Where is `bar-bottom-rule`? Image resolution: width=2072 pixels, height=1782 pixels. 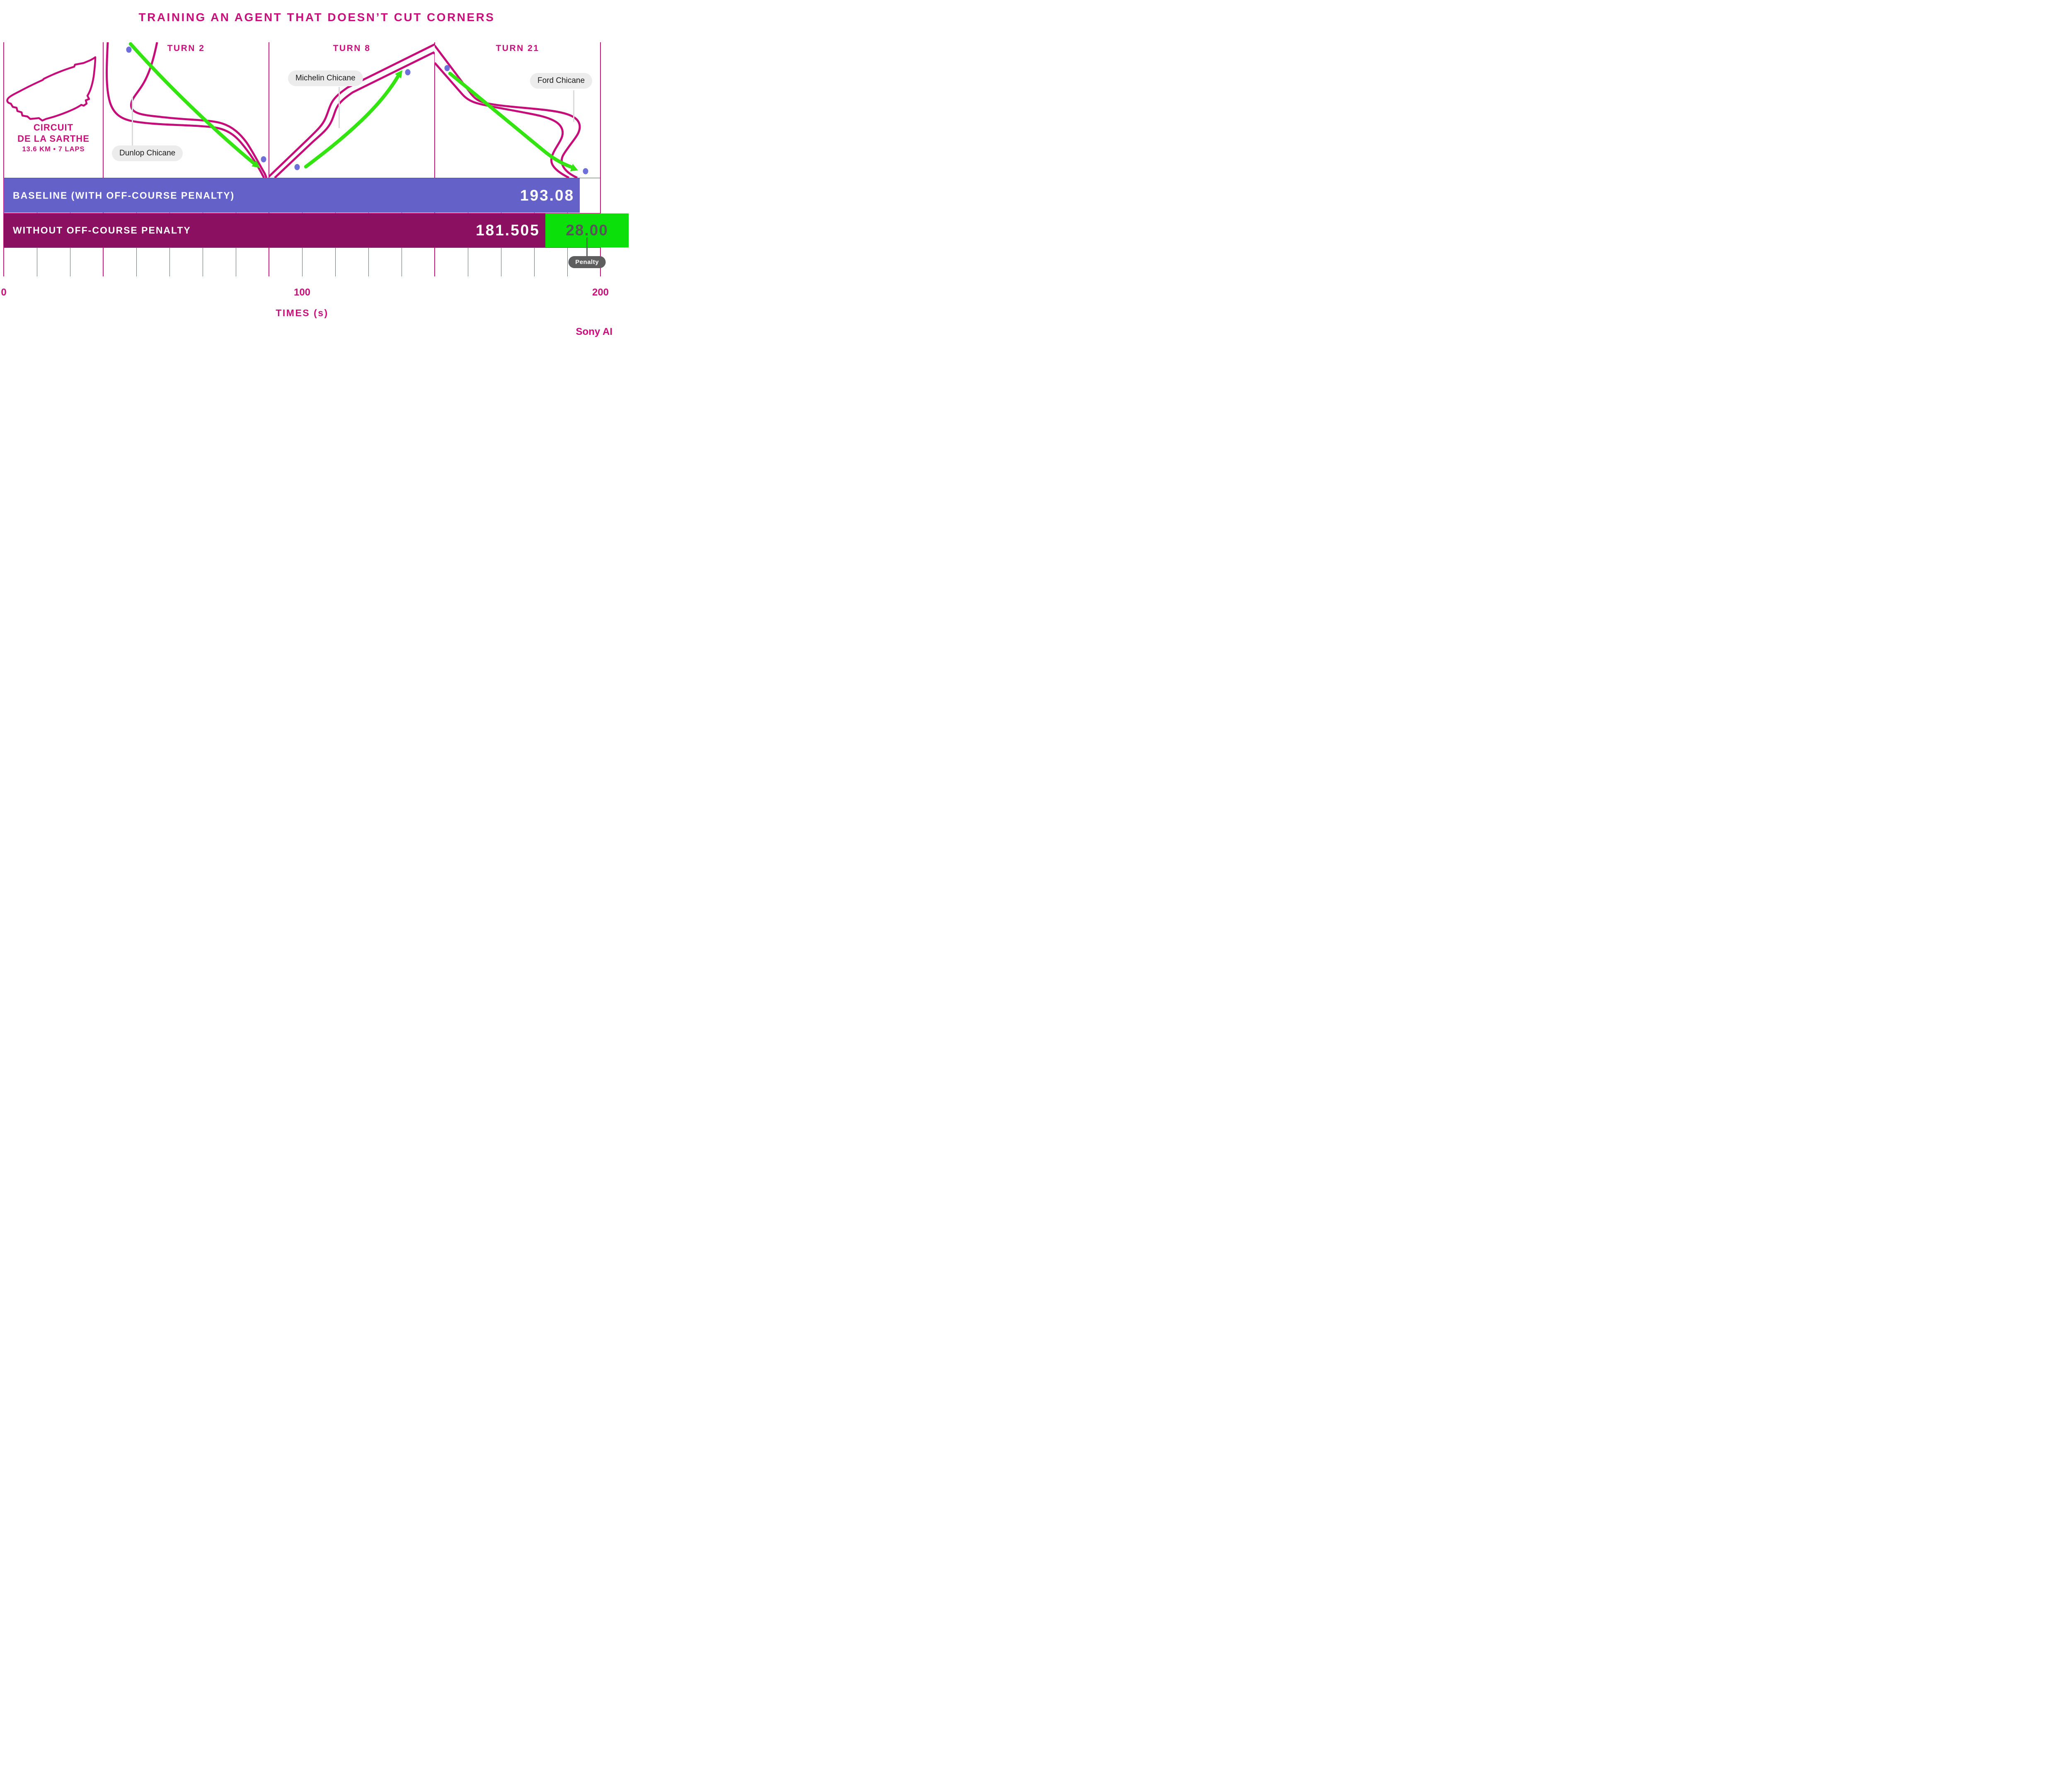 bar-bottom-rule is located at coordinates (302, 247).